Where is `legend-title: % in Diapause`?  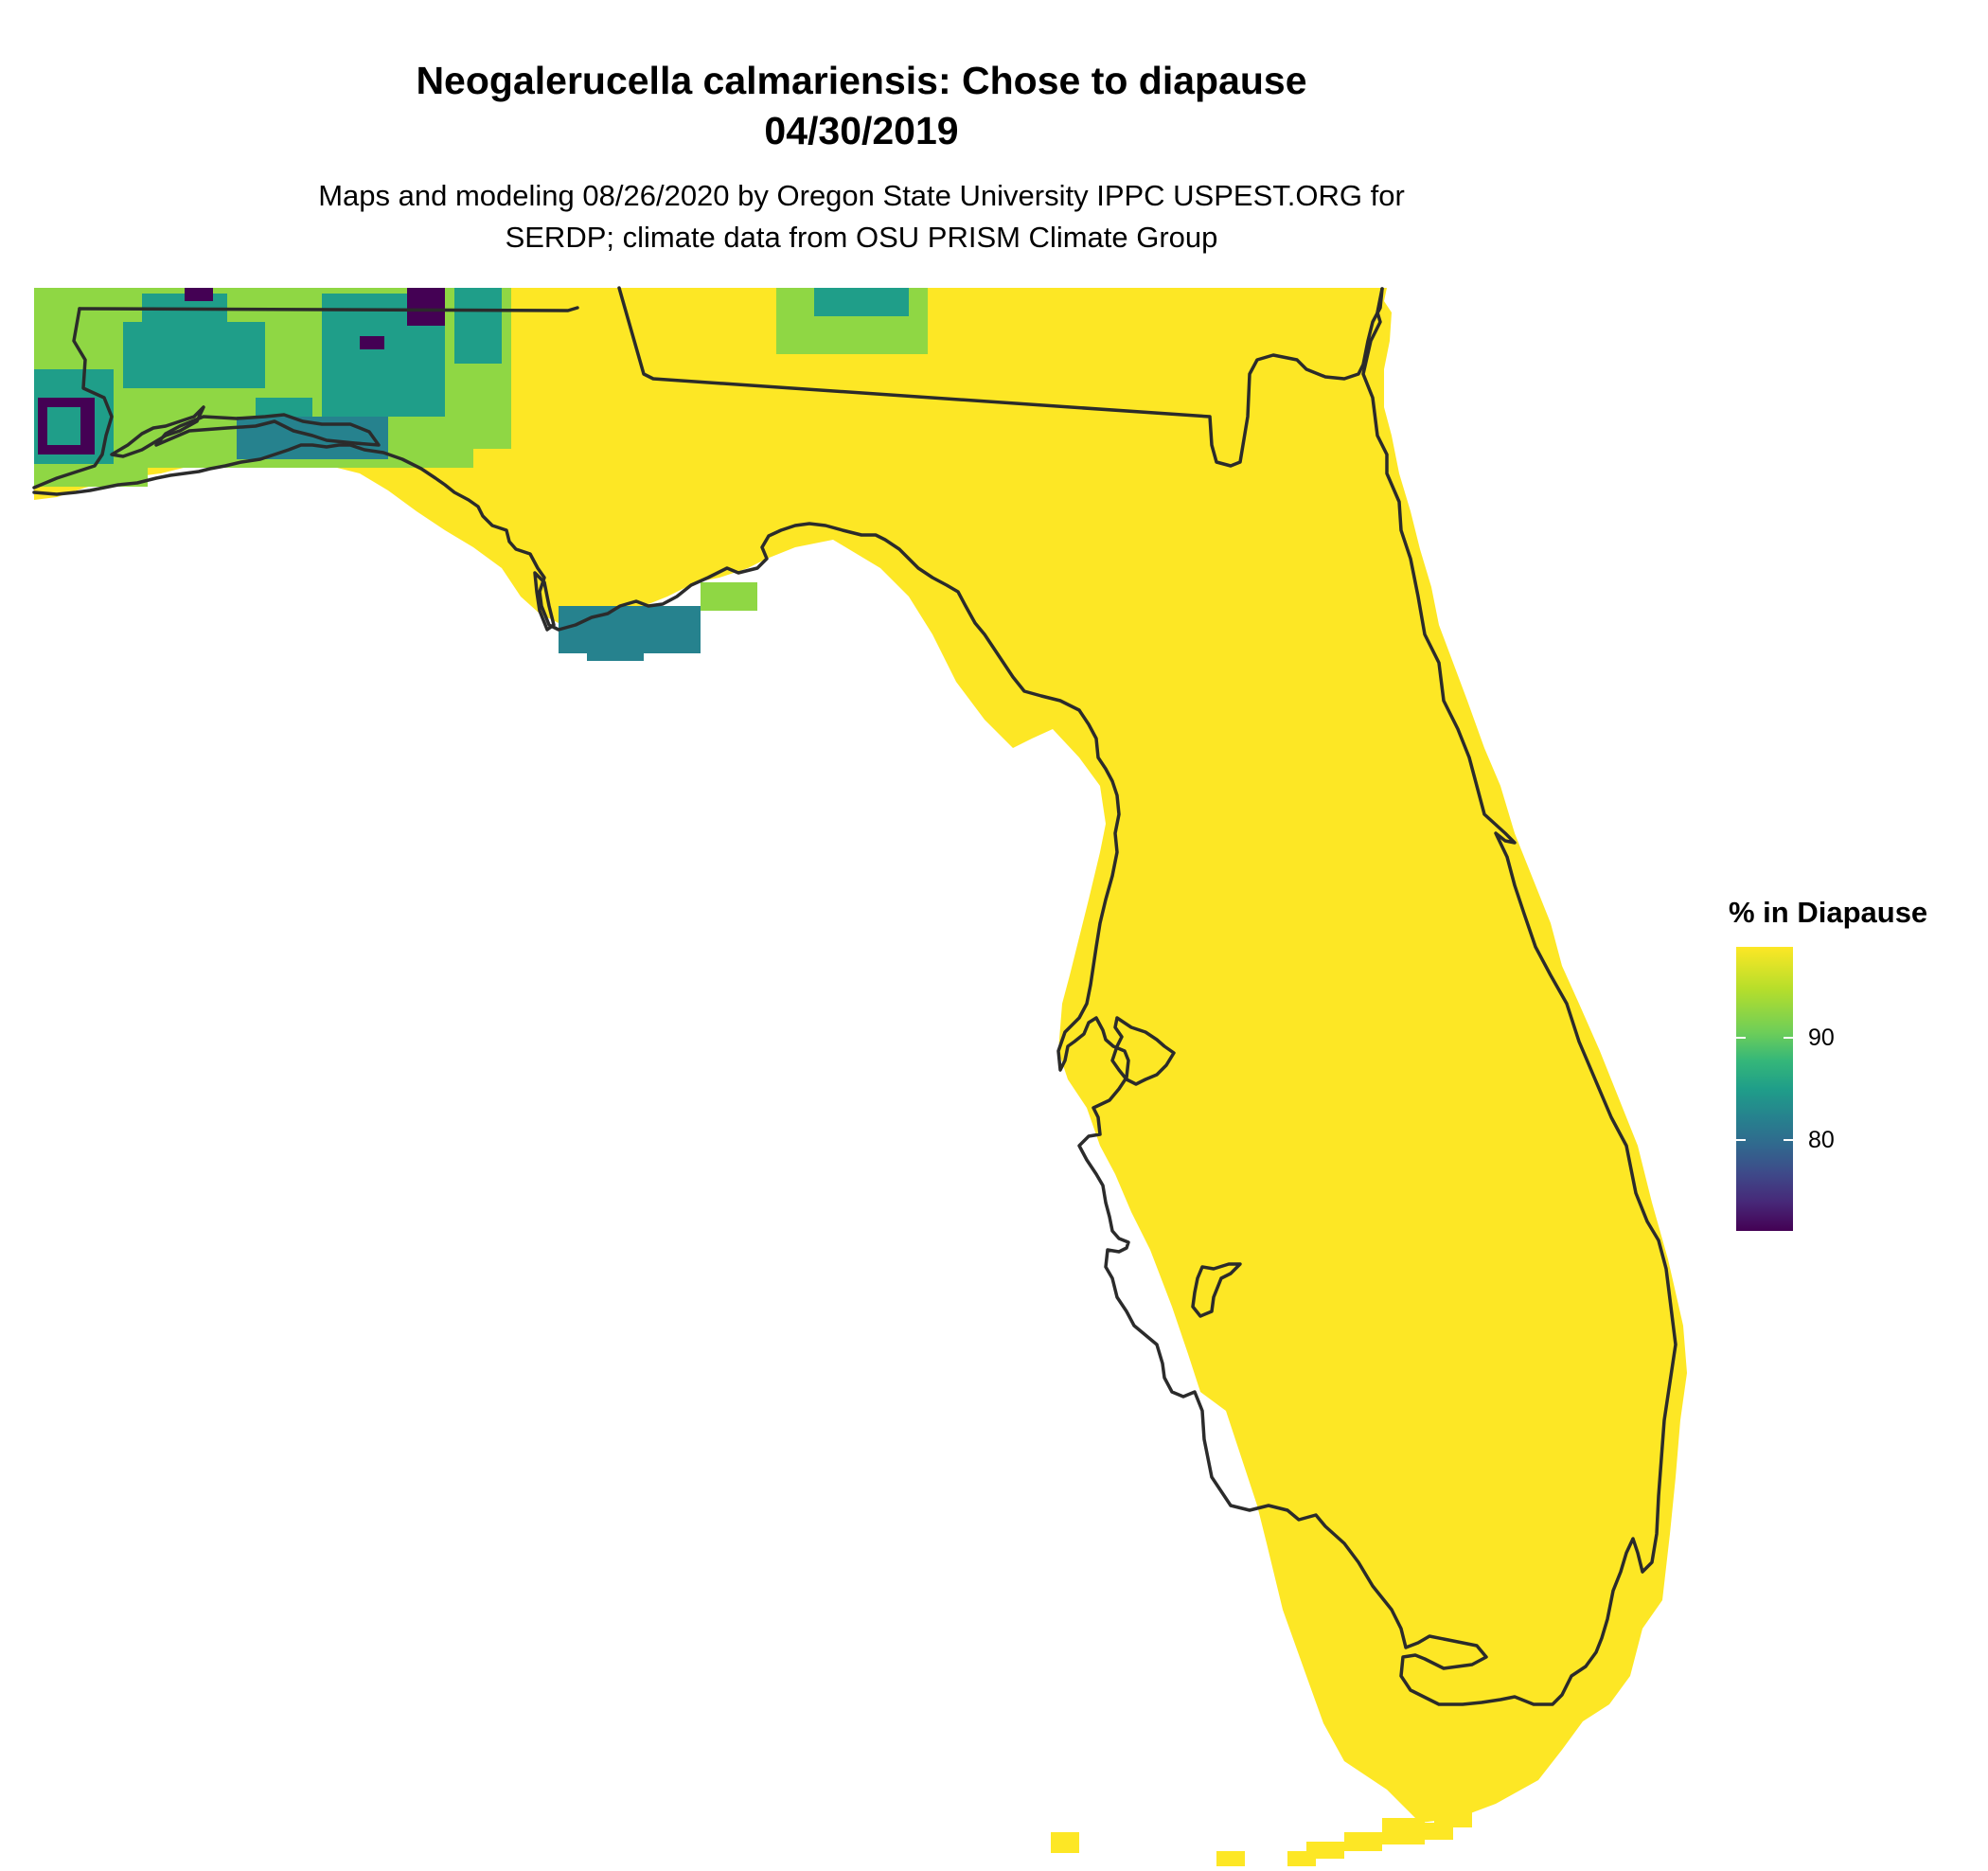
legend-title: % in Diapause is located at coordinates (1828, 912).